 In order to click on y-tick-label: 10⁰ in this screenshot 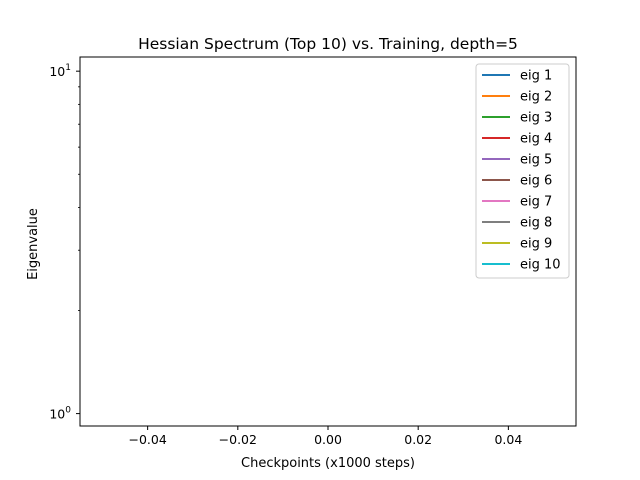, I will do `click(60, 414)`.